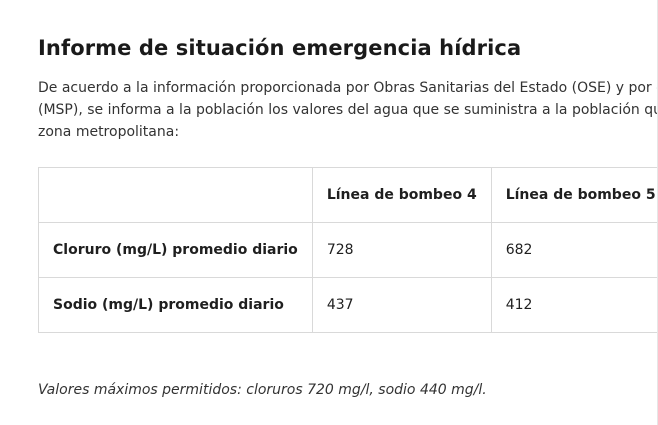  Describe the element at coordinates (109, 132) in the screenshot. I see `intro-line: zona metropolitana:` at that location.